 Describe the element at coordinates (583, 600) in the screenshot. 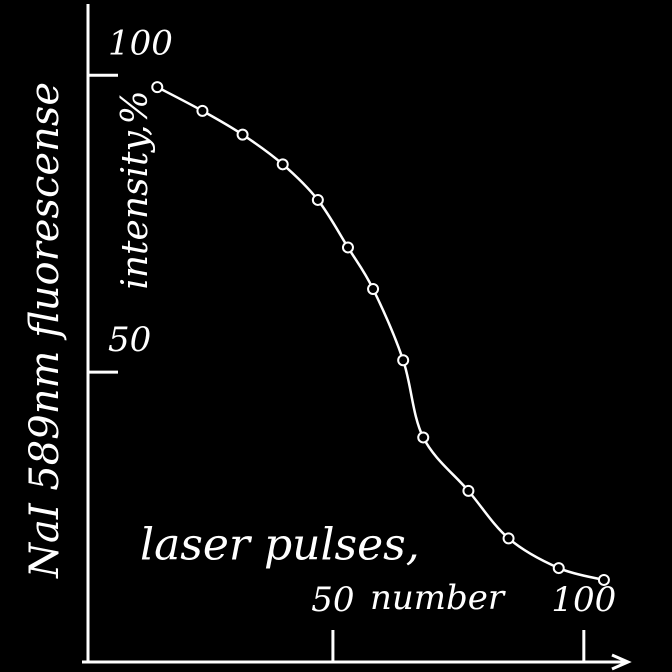

I see `x-tick-label: 100` at that location.